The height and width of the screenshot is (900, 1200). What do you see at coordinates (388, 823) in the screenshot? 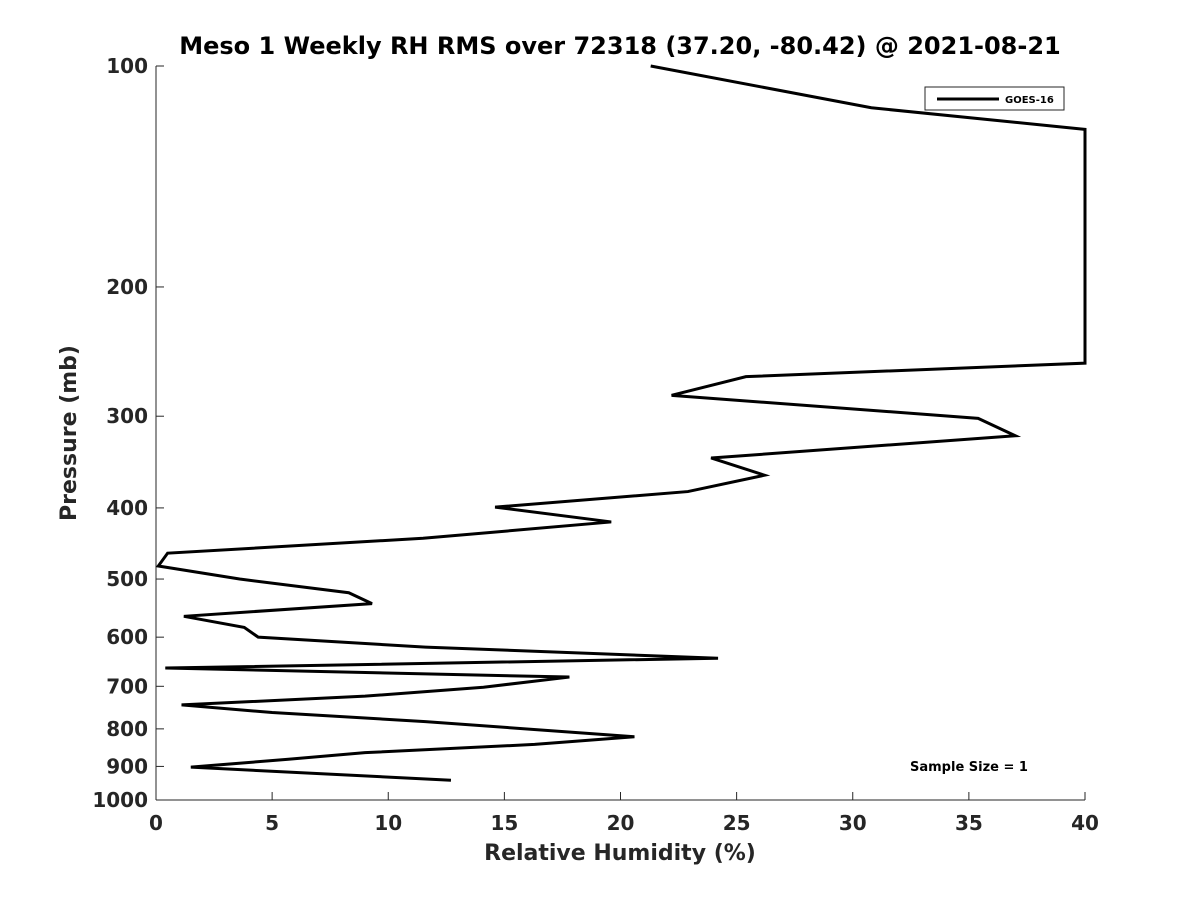
I see `x-tick-label: 10` at bounding box center [388, 823].